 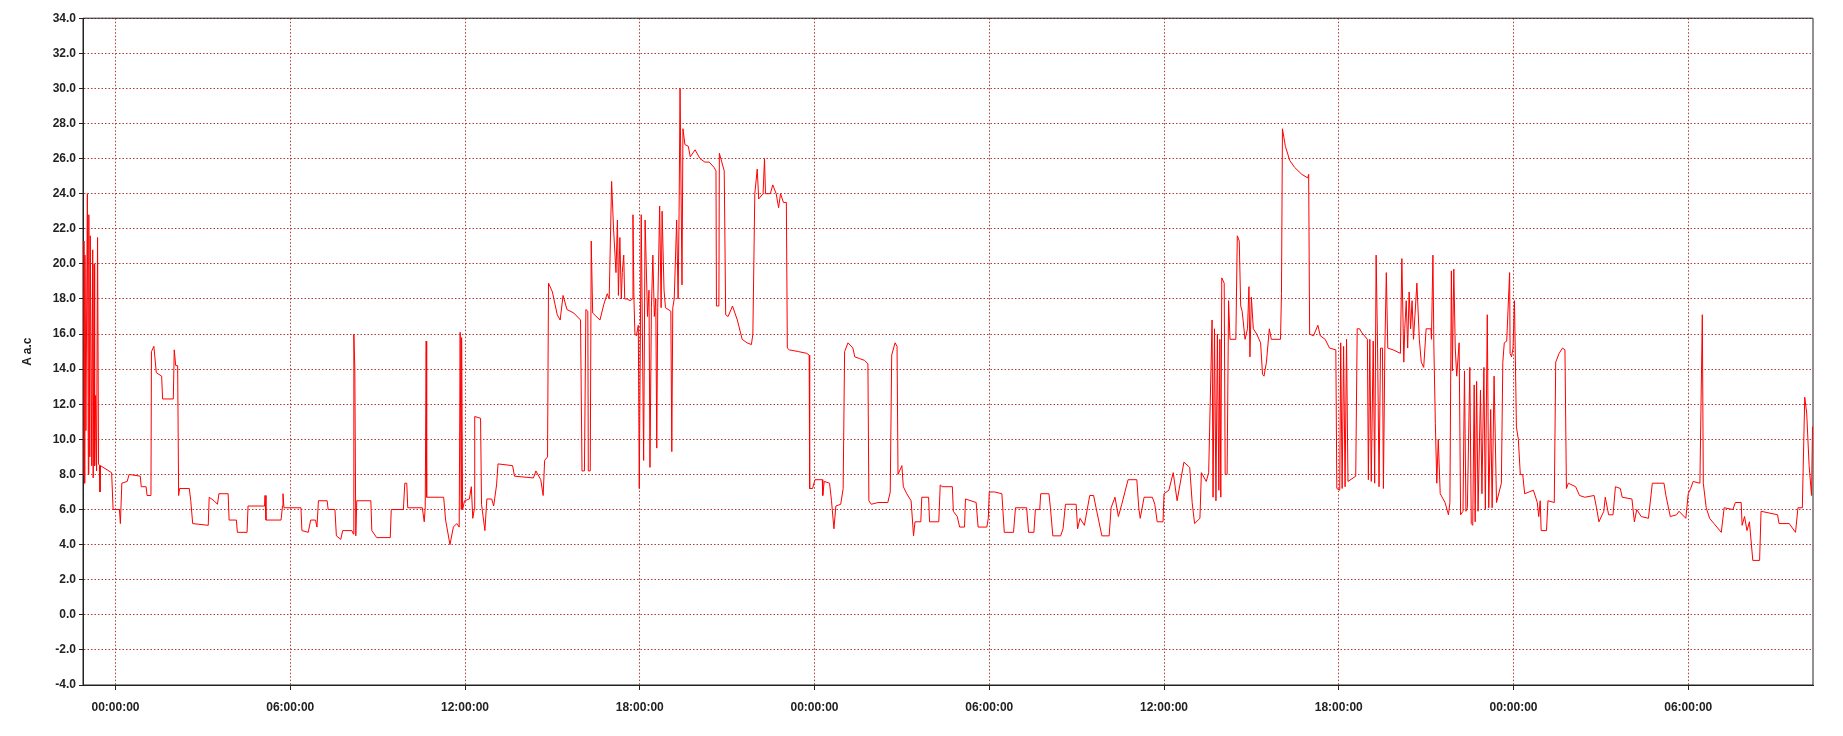 What do you see at coordinates (64, 52) in the screenshot?
I see `y-tick-label: 32.0` at bounding box center [64, 52].